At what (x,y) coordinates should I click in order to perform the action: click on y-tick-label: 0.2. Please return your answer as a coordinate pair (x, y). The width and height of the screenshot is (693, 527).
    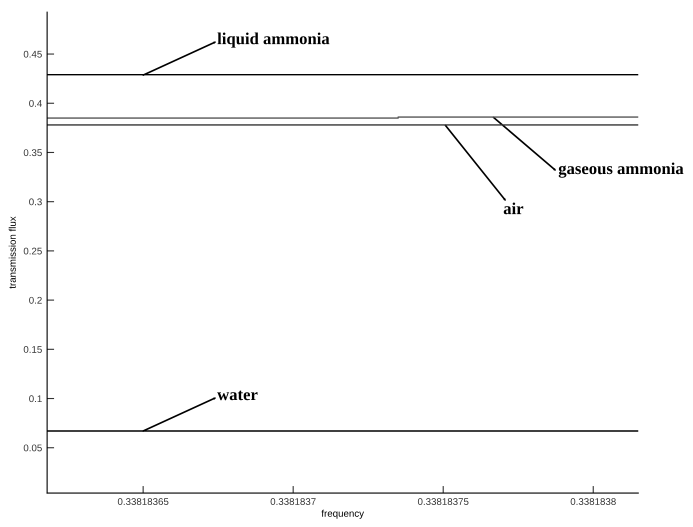
    Looking at the image, I should click on (35, 300).